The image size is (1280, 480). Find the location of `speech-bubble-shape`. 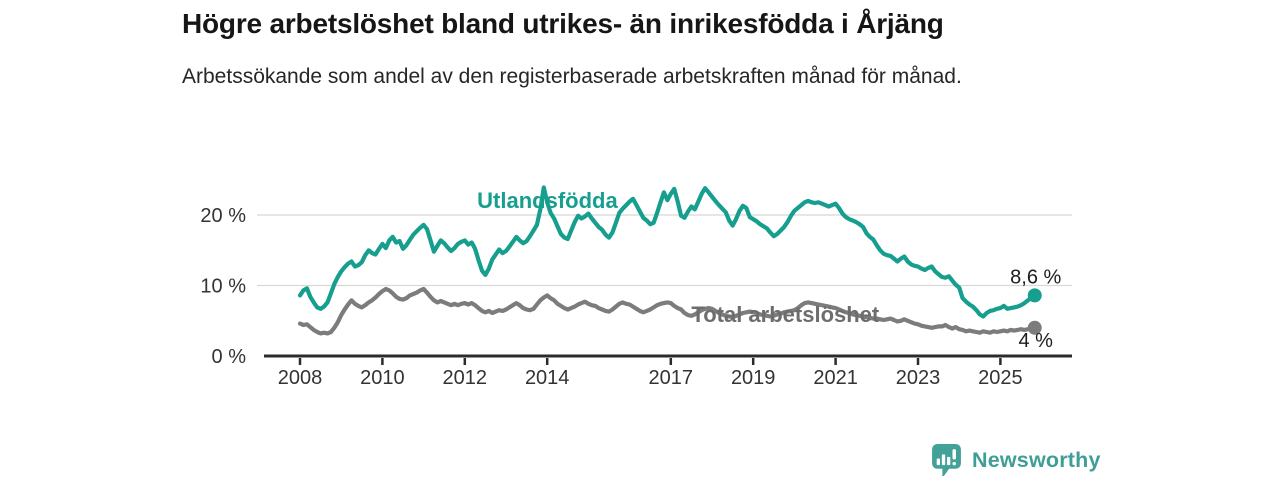

speech-bubble-shape is located at coordinates (946, 460).